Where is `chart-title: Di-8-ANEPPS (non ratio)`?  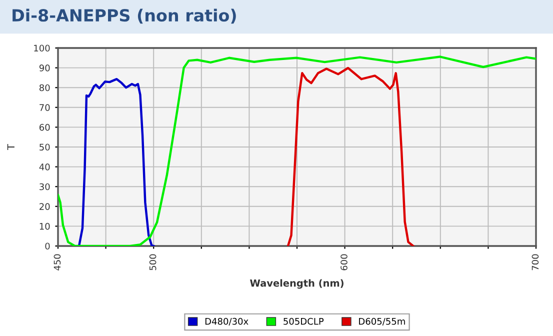
chart-title: Di-8-ANEPPS (non ratio) is located at coordinates (124, 16).